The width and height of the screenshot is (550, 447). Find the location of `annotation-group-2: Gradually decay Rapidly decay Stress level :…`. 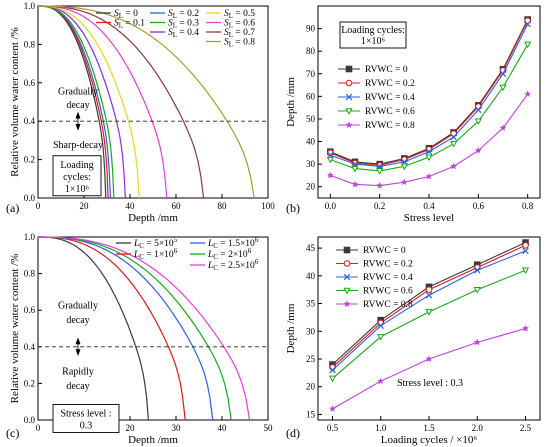

annotation-group-2: Gradually decay Rapidly decay Stress level :… is located at coordinates (86, 366).